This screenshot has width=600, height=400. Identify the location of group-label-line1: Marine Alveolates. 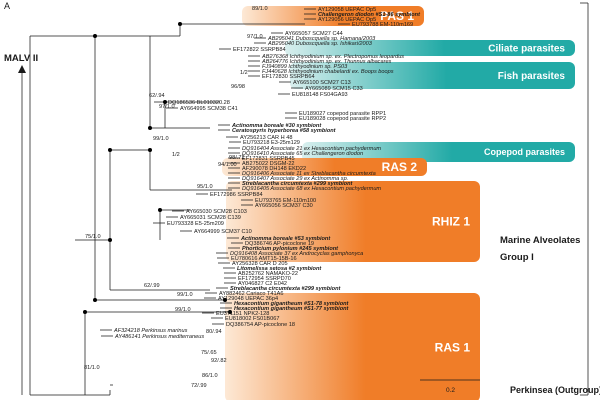
(540, 240).